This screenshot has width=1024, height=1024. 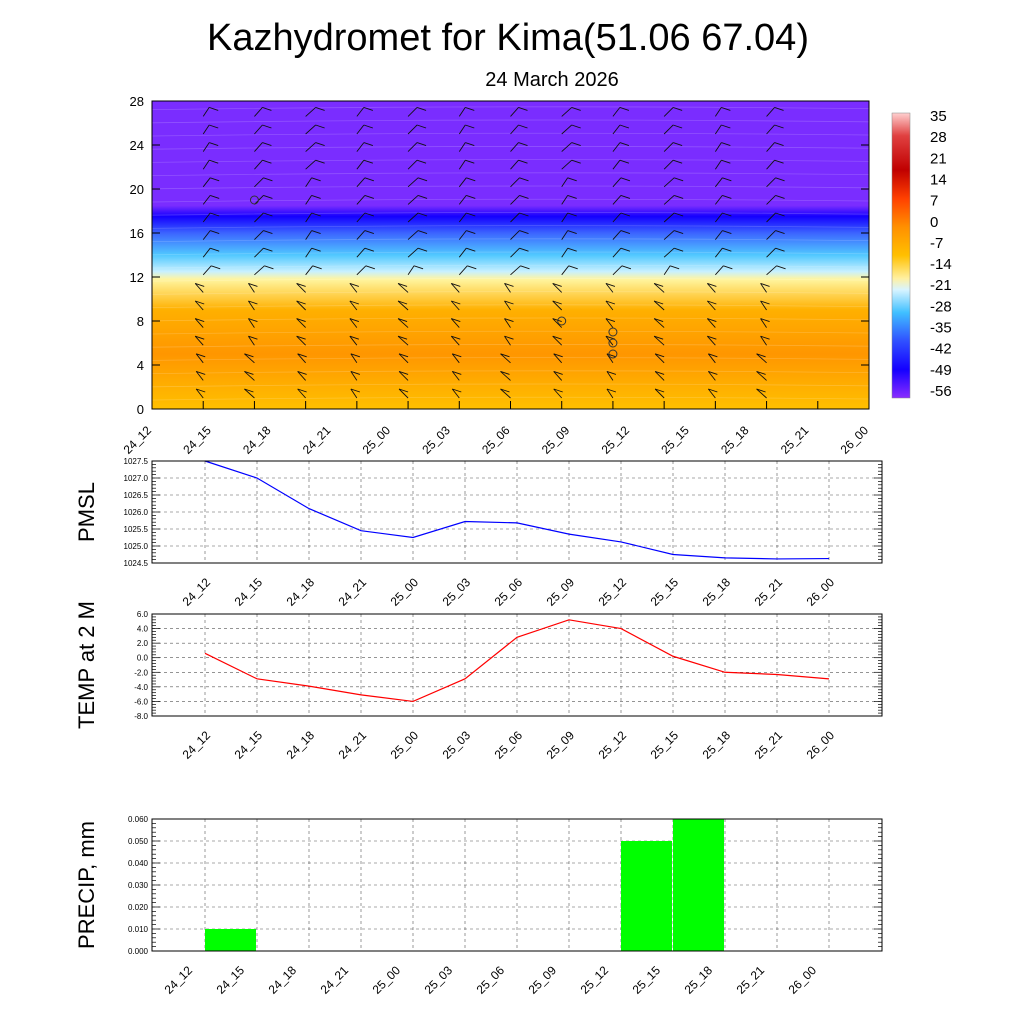 What do you see at coordinates (257, 440) in the screenshot?
I see `x-tick-label: 24_18` at bounding box center [257, 440].